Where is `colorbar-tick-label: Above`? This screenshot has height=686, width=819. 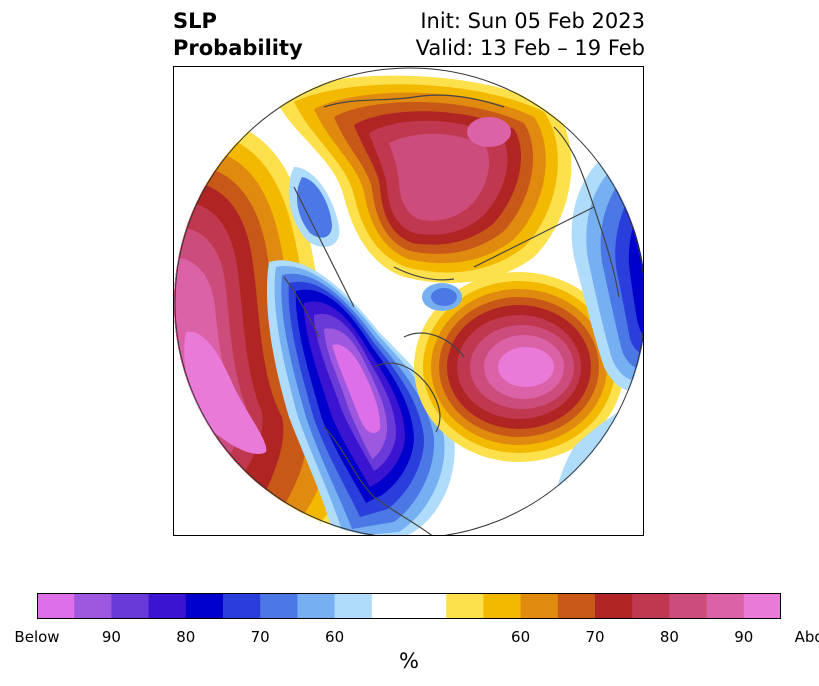 colorbar-tick-label: Above is located at coordinates (806, 637).